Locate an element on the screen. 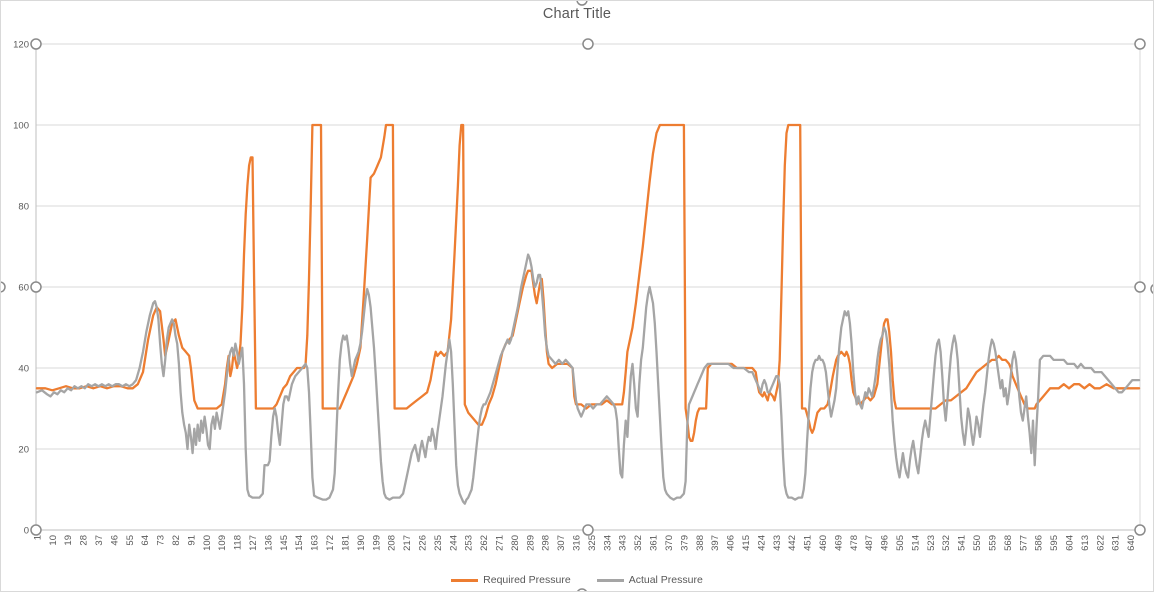 The height and width of the screenshot is (592, 1154). svg-text: 280 is located at coordinates (515, 543).